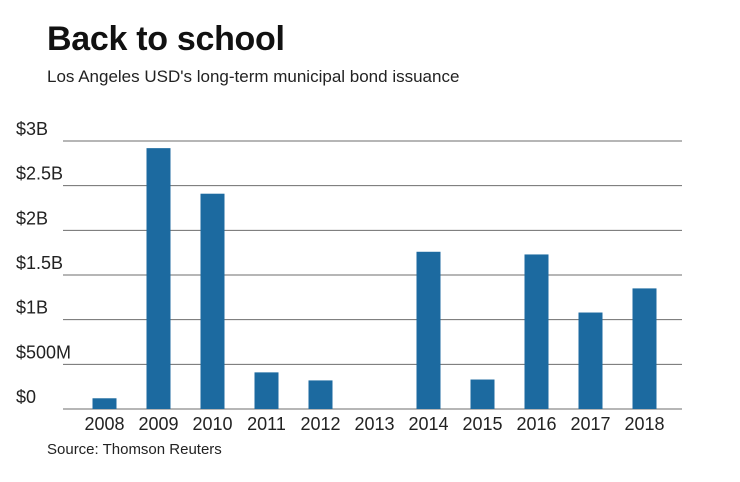 Image resolution: width=740 pixels, height=482 pixels. I want to click on y-tick-label: $2B, so click(32, 218).